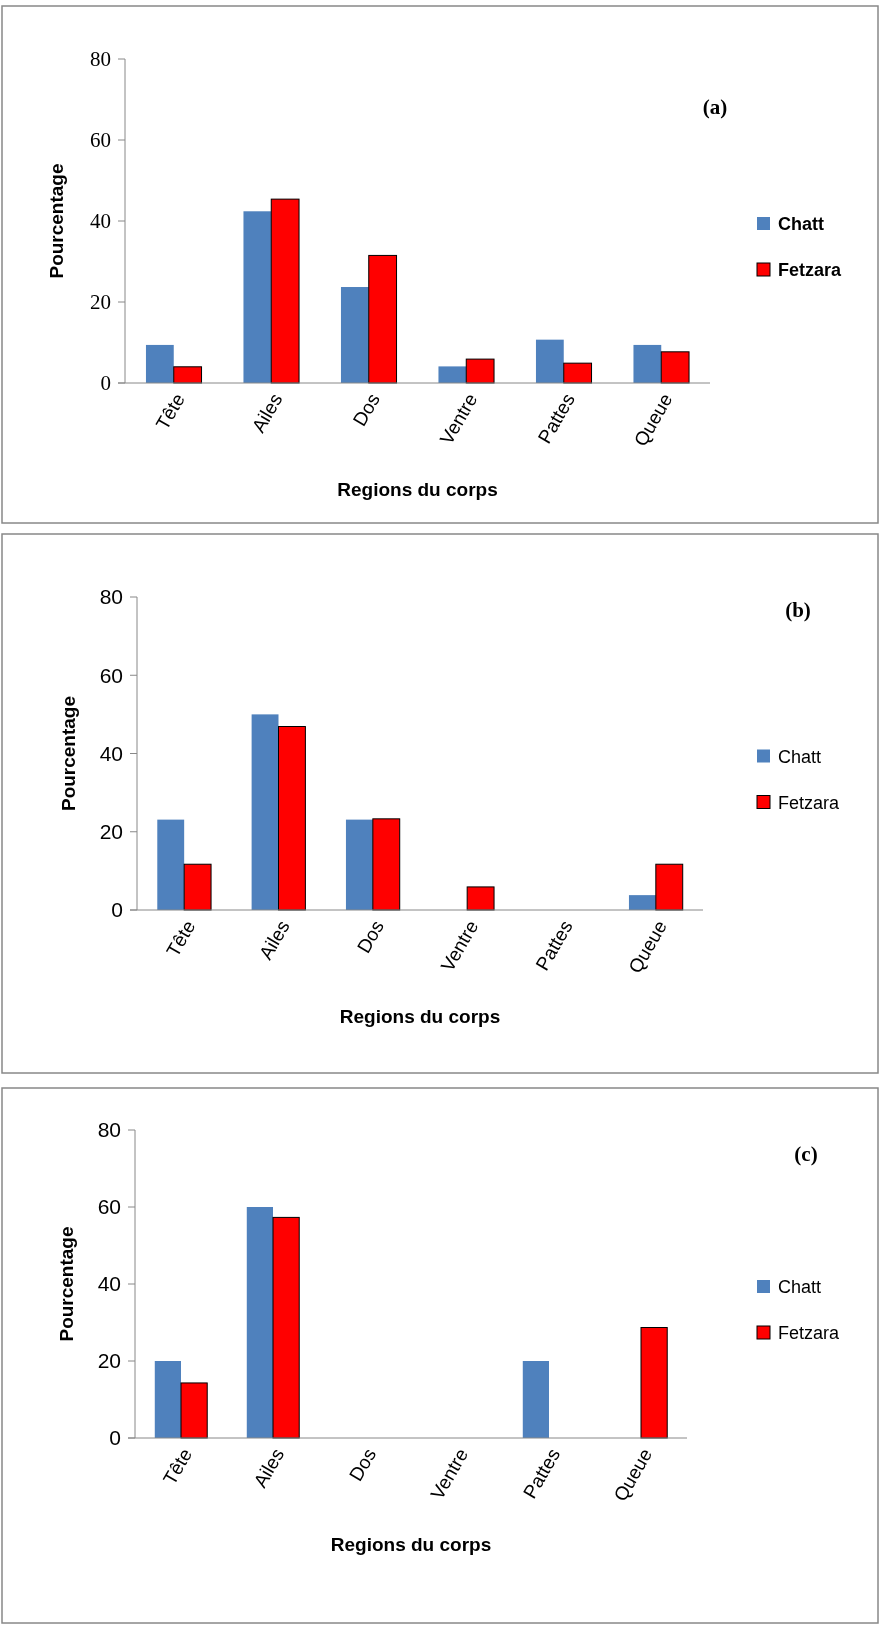 The width and height of the screenshot is (880, 1625). Describe the element at coordinates (806, 1154) in the screenshot. I see `text: (c)` at that location.